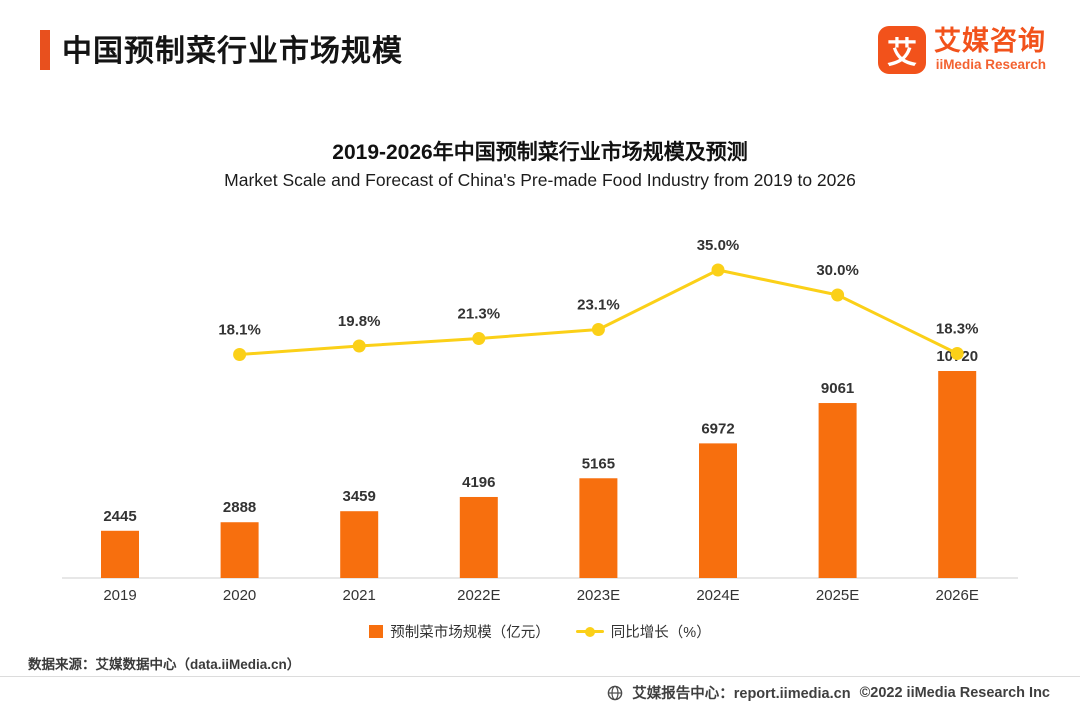 The height and width of the screenshot is (703, 1080). What do you see at coordinates (837, 388) in the screenshot?
I see `bar-value-label: 9061` at bounding box center [837, 388].